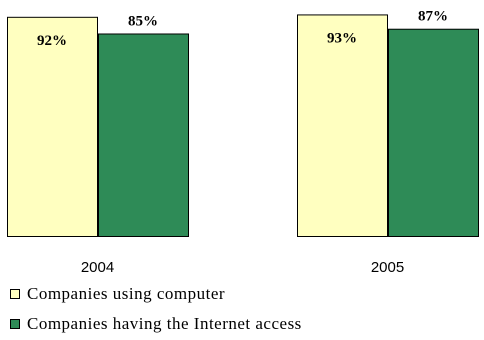 The image size is (484, 340). I want to click on bar-value-label-2005-series-1: 87%, so click(433, 17).